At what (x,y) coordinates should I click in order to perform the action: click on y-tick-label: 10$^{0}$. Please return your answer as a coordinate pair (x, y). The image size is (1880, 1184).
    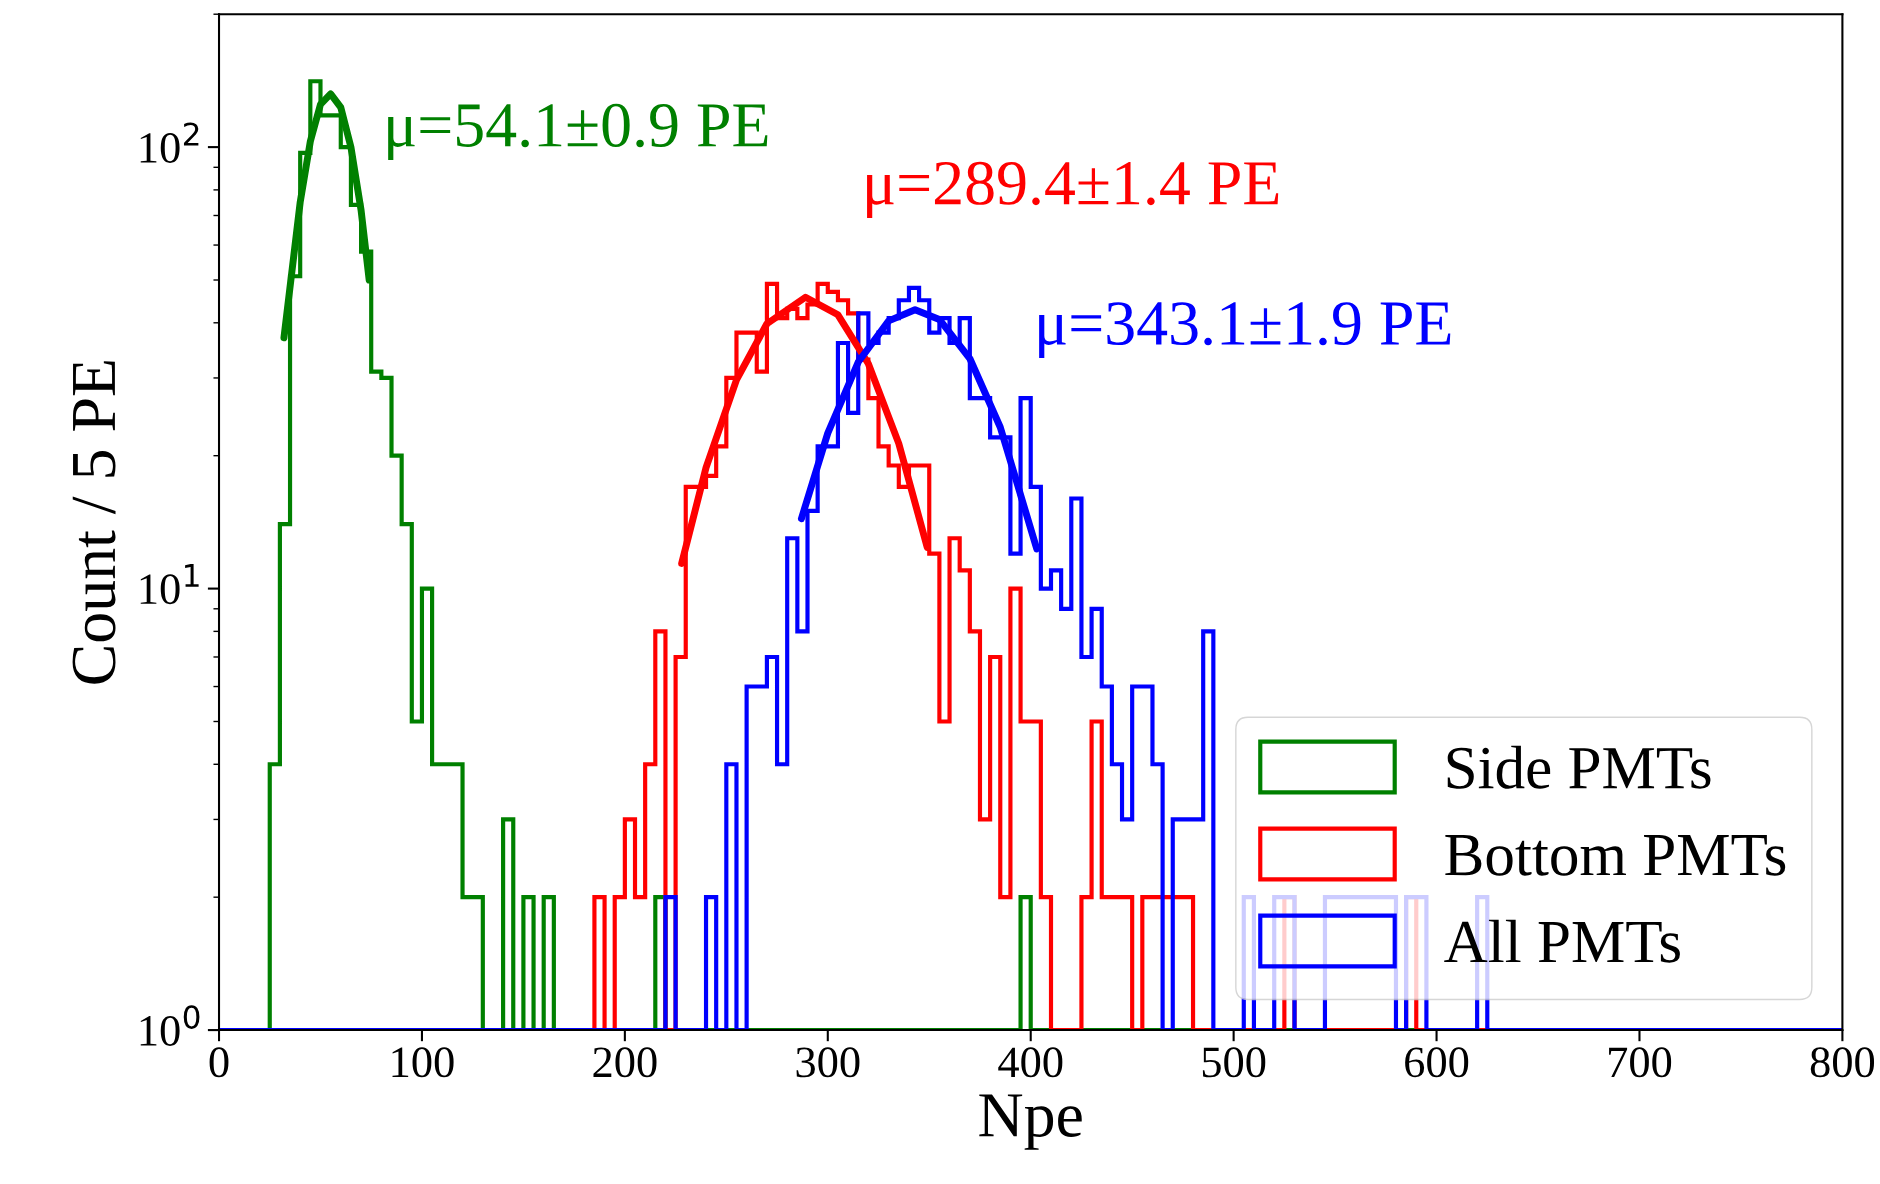
    Looking at the image, I should click on (170, 1025).